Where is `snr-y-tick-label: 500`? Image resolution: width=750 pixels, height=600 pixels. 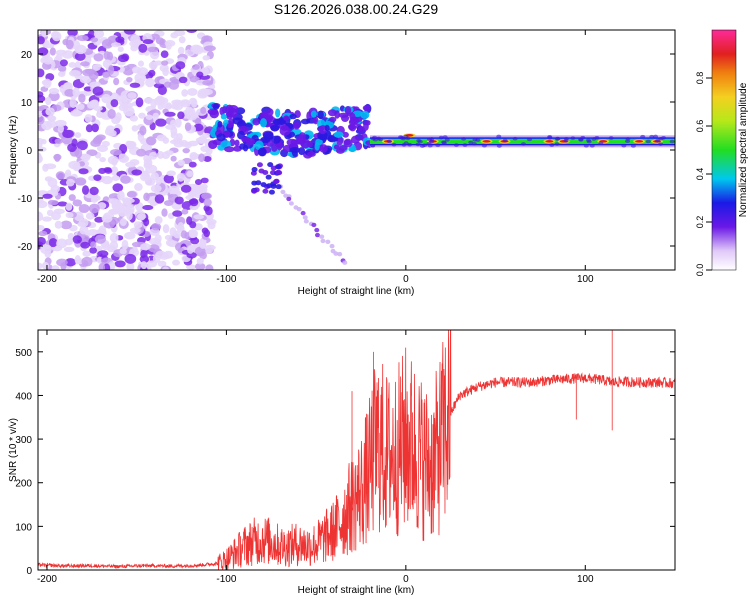 snr-y-tick-label: 500 is located at coordinates (23, 353).